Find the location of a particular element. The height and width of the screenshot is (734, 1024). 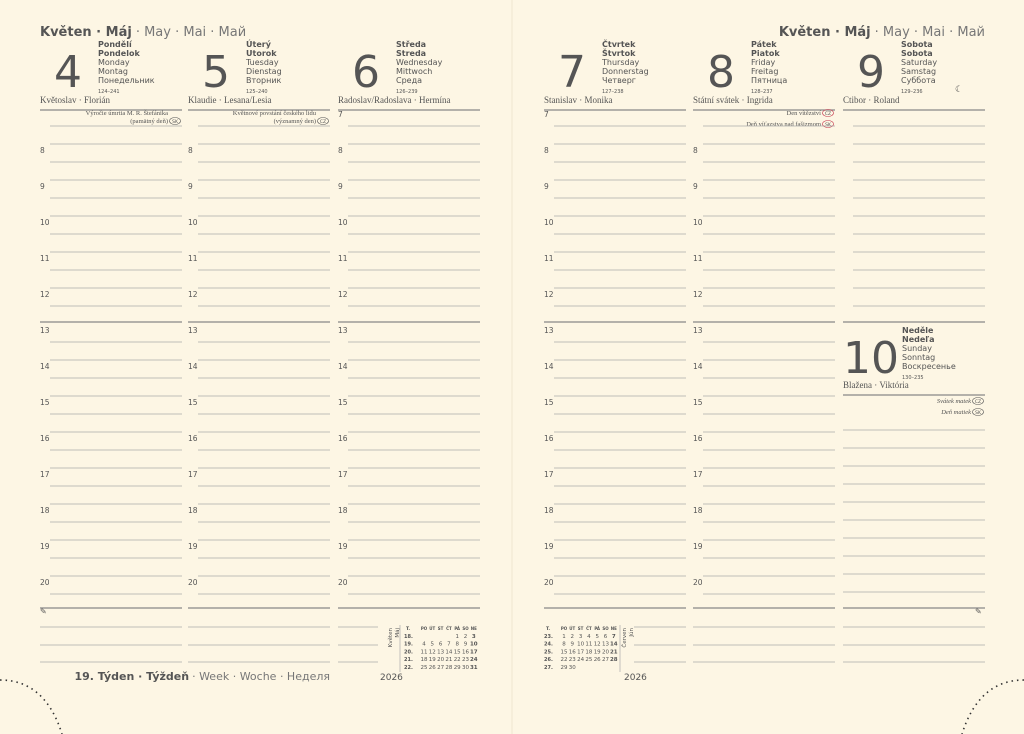

year: 2026 is located at coordinates (635, 678).